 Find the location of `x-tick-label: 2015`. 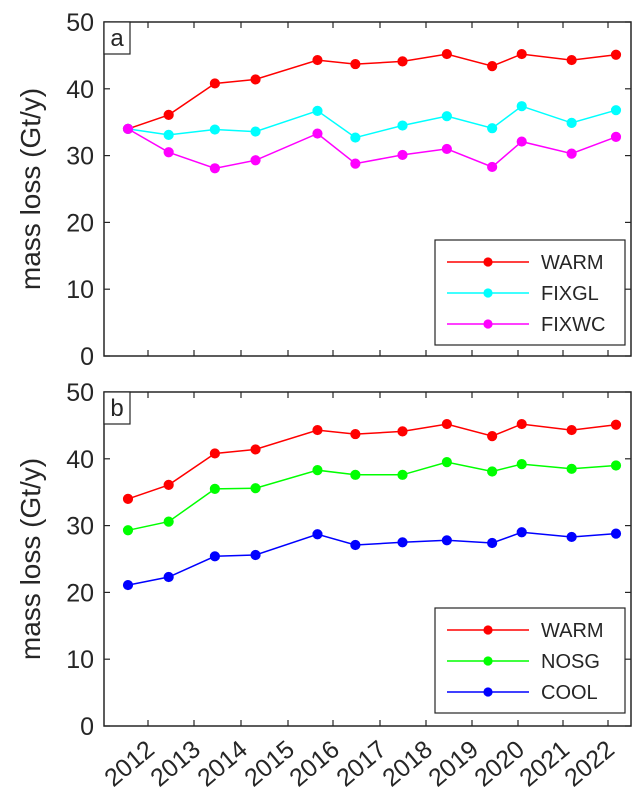

x-tick-label: 2015 is located at coordinates (269, 763).